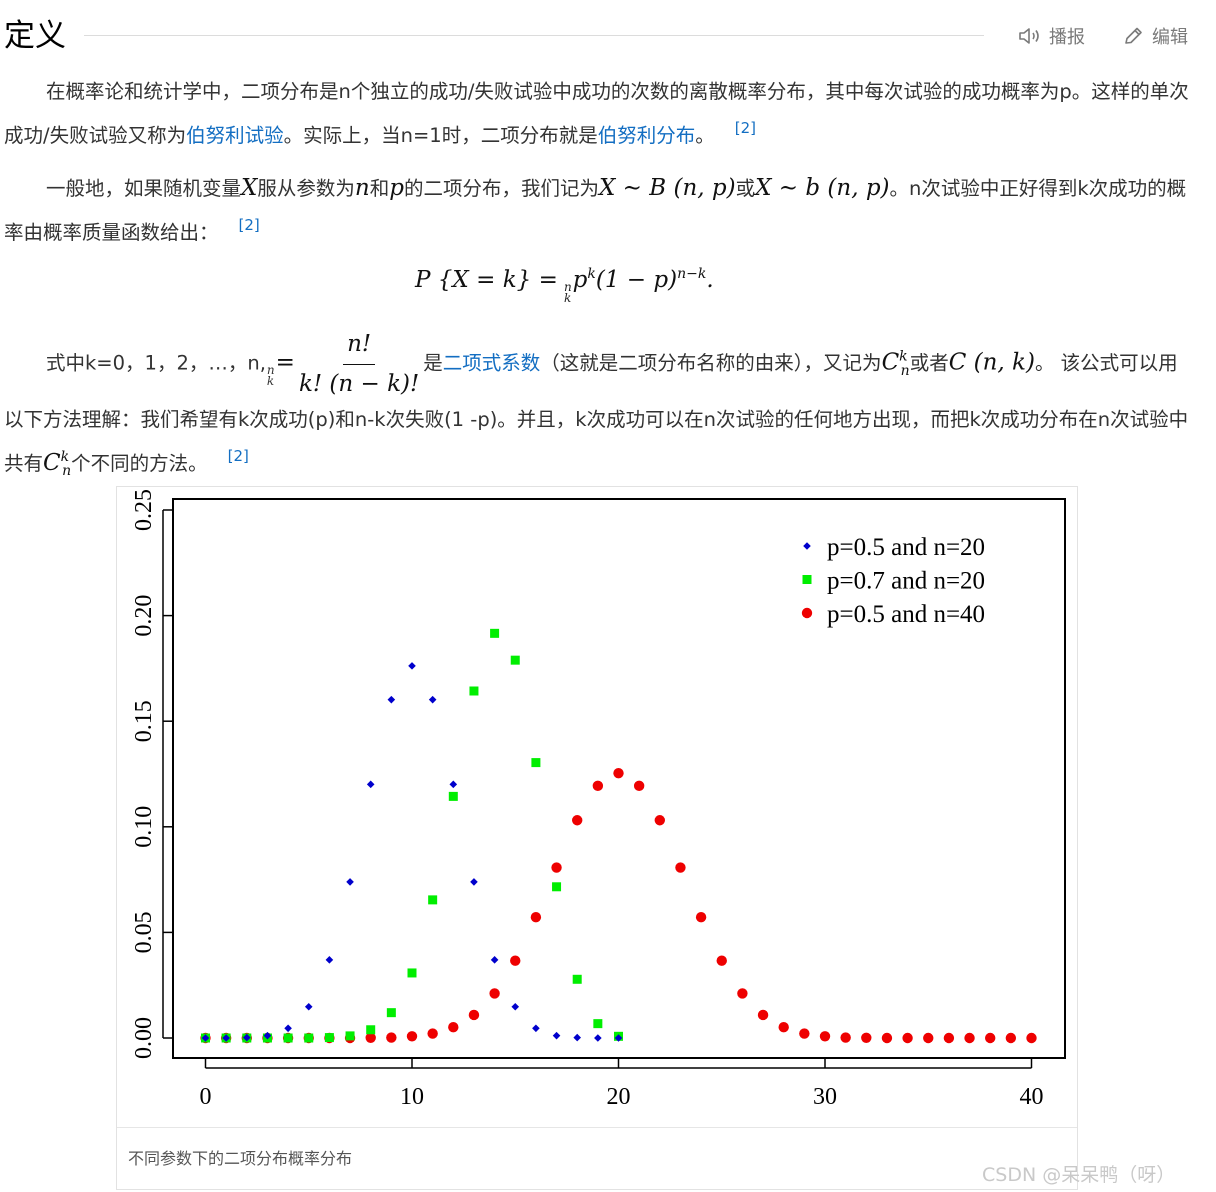 The height and width of the screenshot is (1192, 1216). I want to click on paragraph-text: 是, so click(433, 363).